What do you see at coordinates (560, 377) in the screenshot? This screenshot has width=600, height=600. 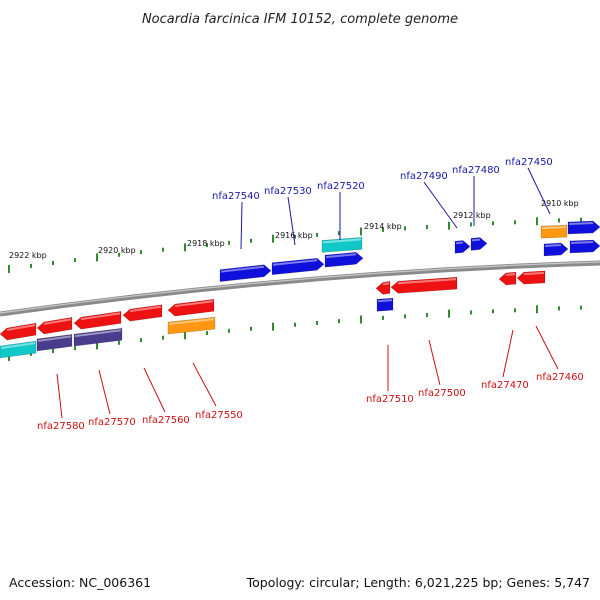 I see `gene-label: nfa27460` at bounding box center [560, 377].